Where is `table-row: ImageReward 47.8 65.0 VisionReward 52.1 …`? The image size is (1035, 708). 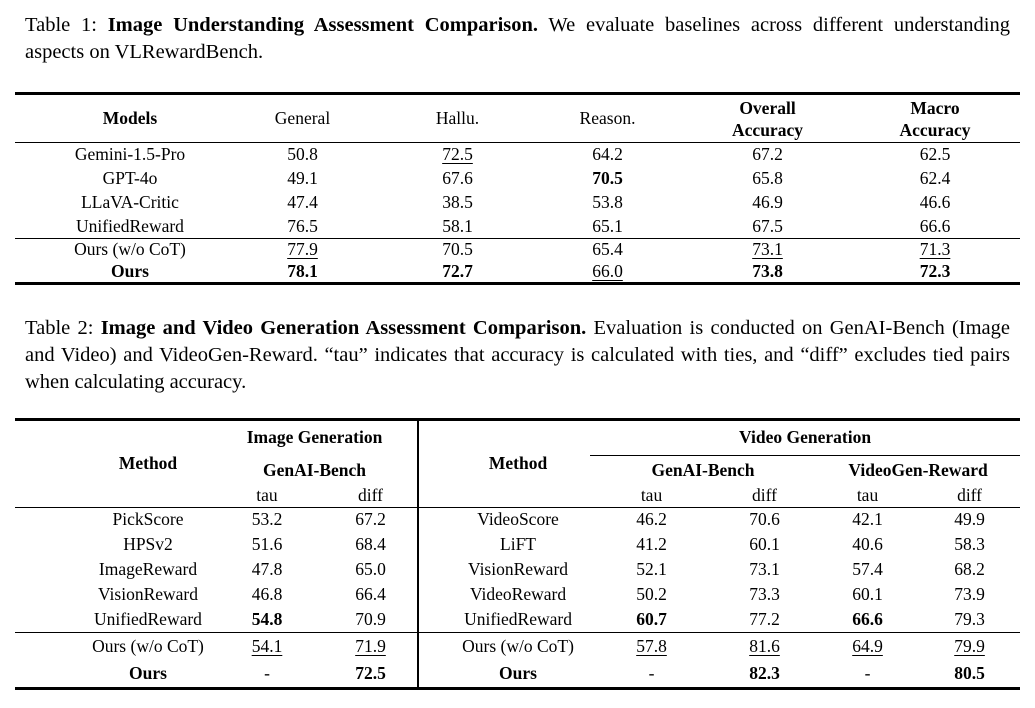 table-row: ImageReward 47.8 65.0 VisionReward 52.1 … is located at coordinates (517, 569).